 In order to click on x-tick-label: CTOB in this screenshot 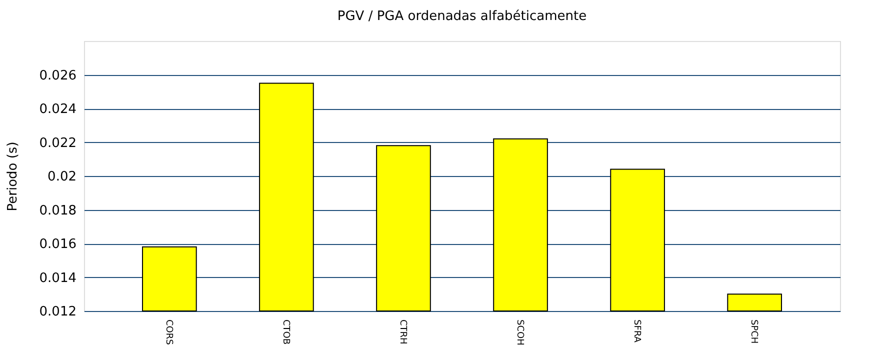, I will do `click(285, 332)`.